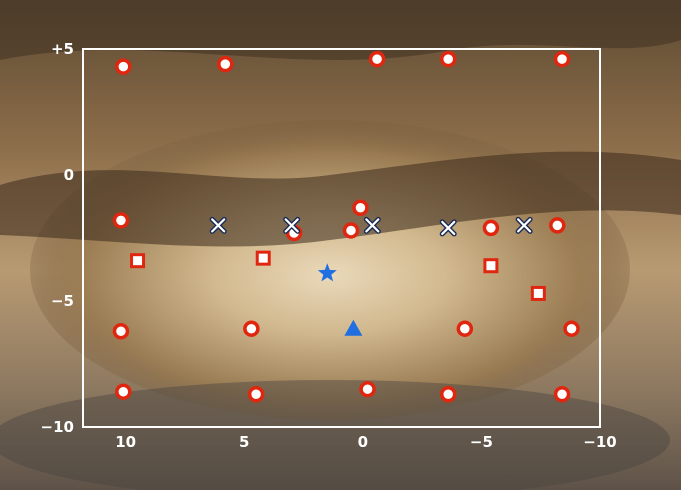  I want to click on x-tick-label: 10, so click(125, 442).